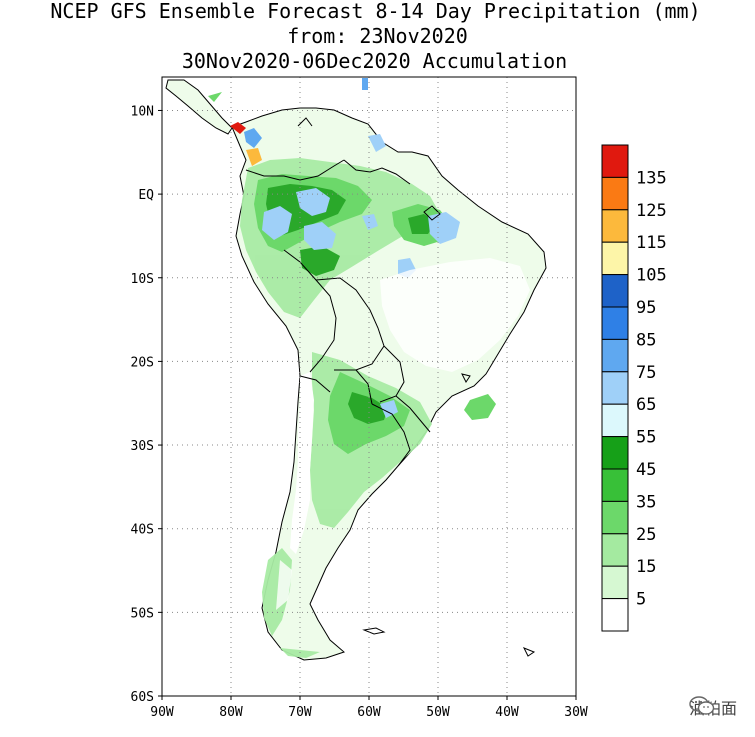 The width and height of the screenshot is (755, 737). I want to click on legend-label: 5, so click(641, 600).